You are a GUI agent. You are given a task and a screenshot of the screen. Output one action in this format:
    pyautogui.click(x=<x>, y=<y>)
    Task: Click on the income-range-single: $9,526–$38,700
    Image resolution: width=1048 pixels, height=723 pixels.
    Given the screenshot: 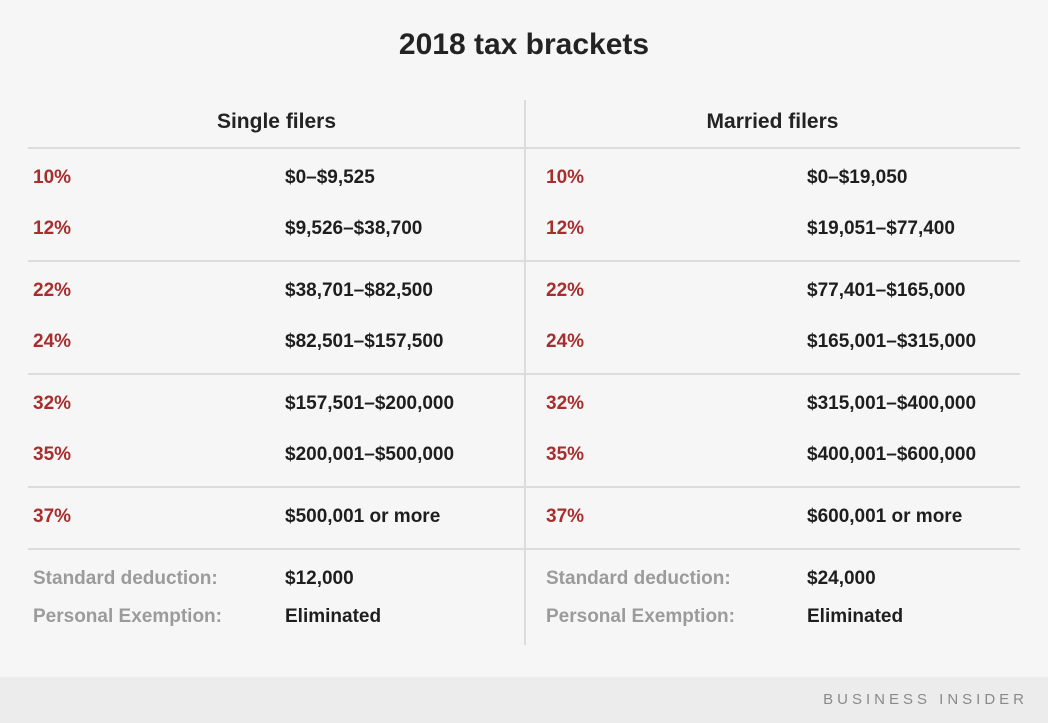 What is the action you would take?
    pyautogui.click(x=354, y=228)
    